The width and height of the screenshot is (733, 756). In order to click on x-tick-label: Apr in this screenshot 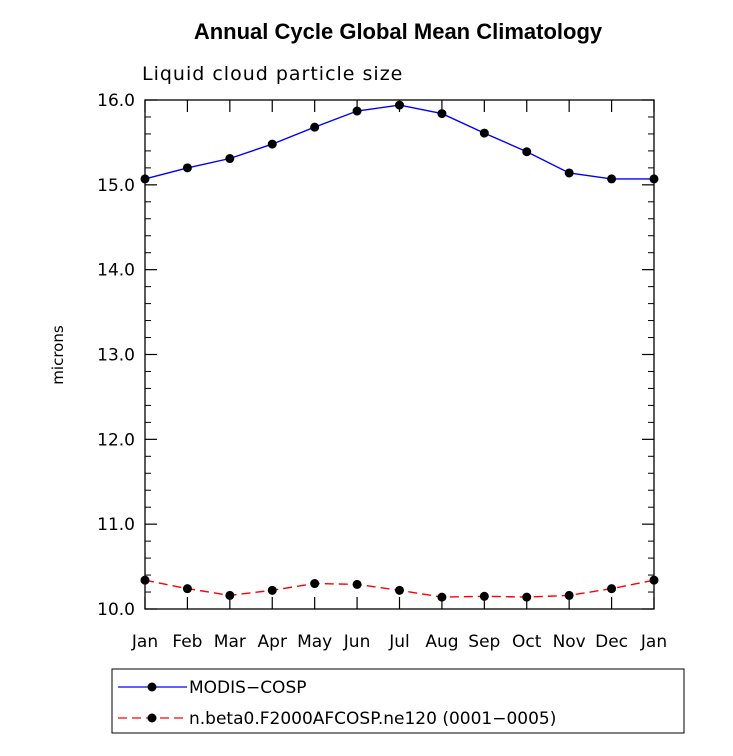, I will do `click(272, 642)`.